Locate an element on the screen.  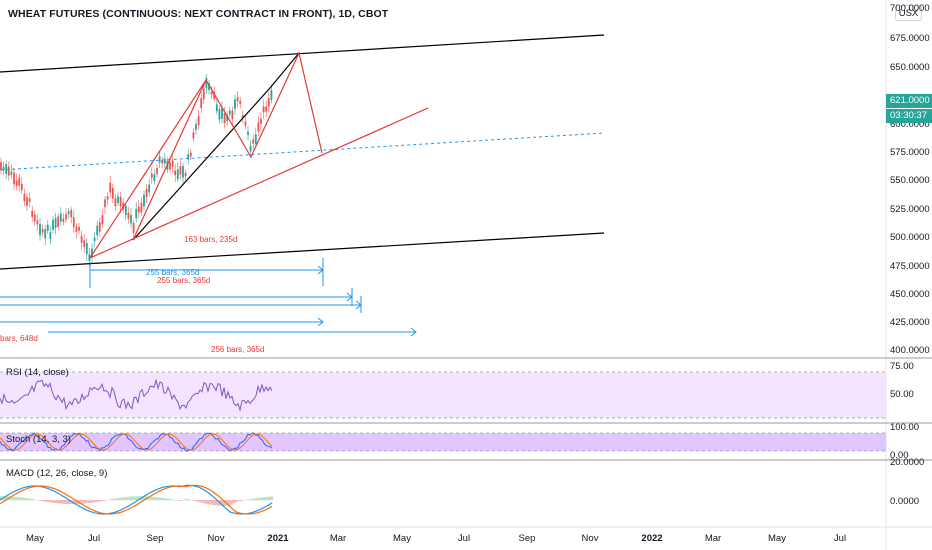
candlestick-series is located at coordinates (136, 171).